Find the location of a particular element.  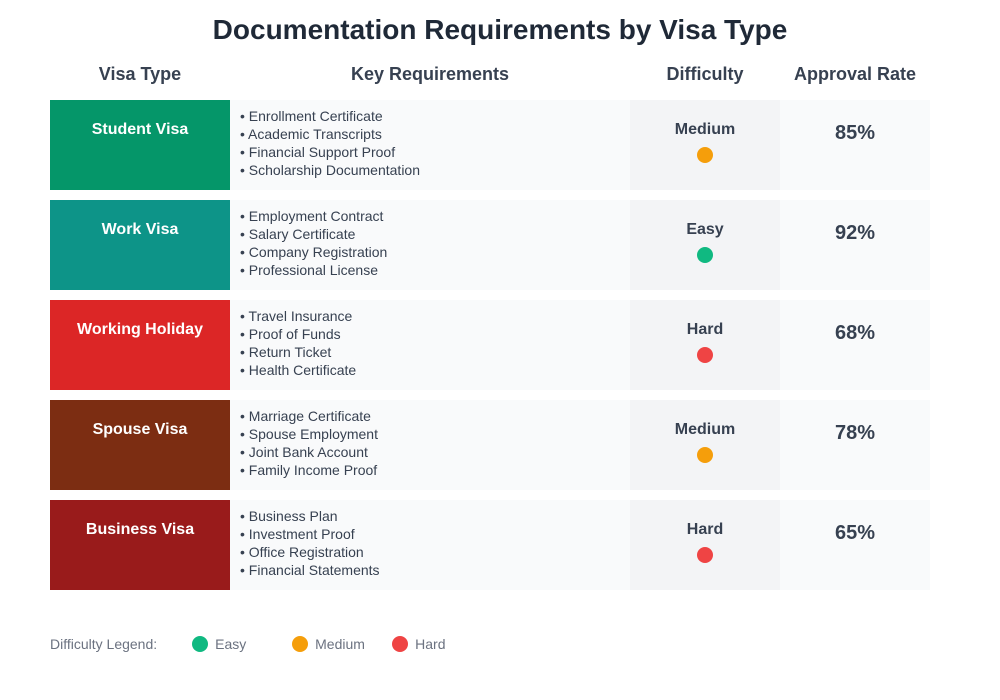

requirement-item: • Company Registration is located at coordinates (314, 252).